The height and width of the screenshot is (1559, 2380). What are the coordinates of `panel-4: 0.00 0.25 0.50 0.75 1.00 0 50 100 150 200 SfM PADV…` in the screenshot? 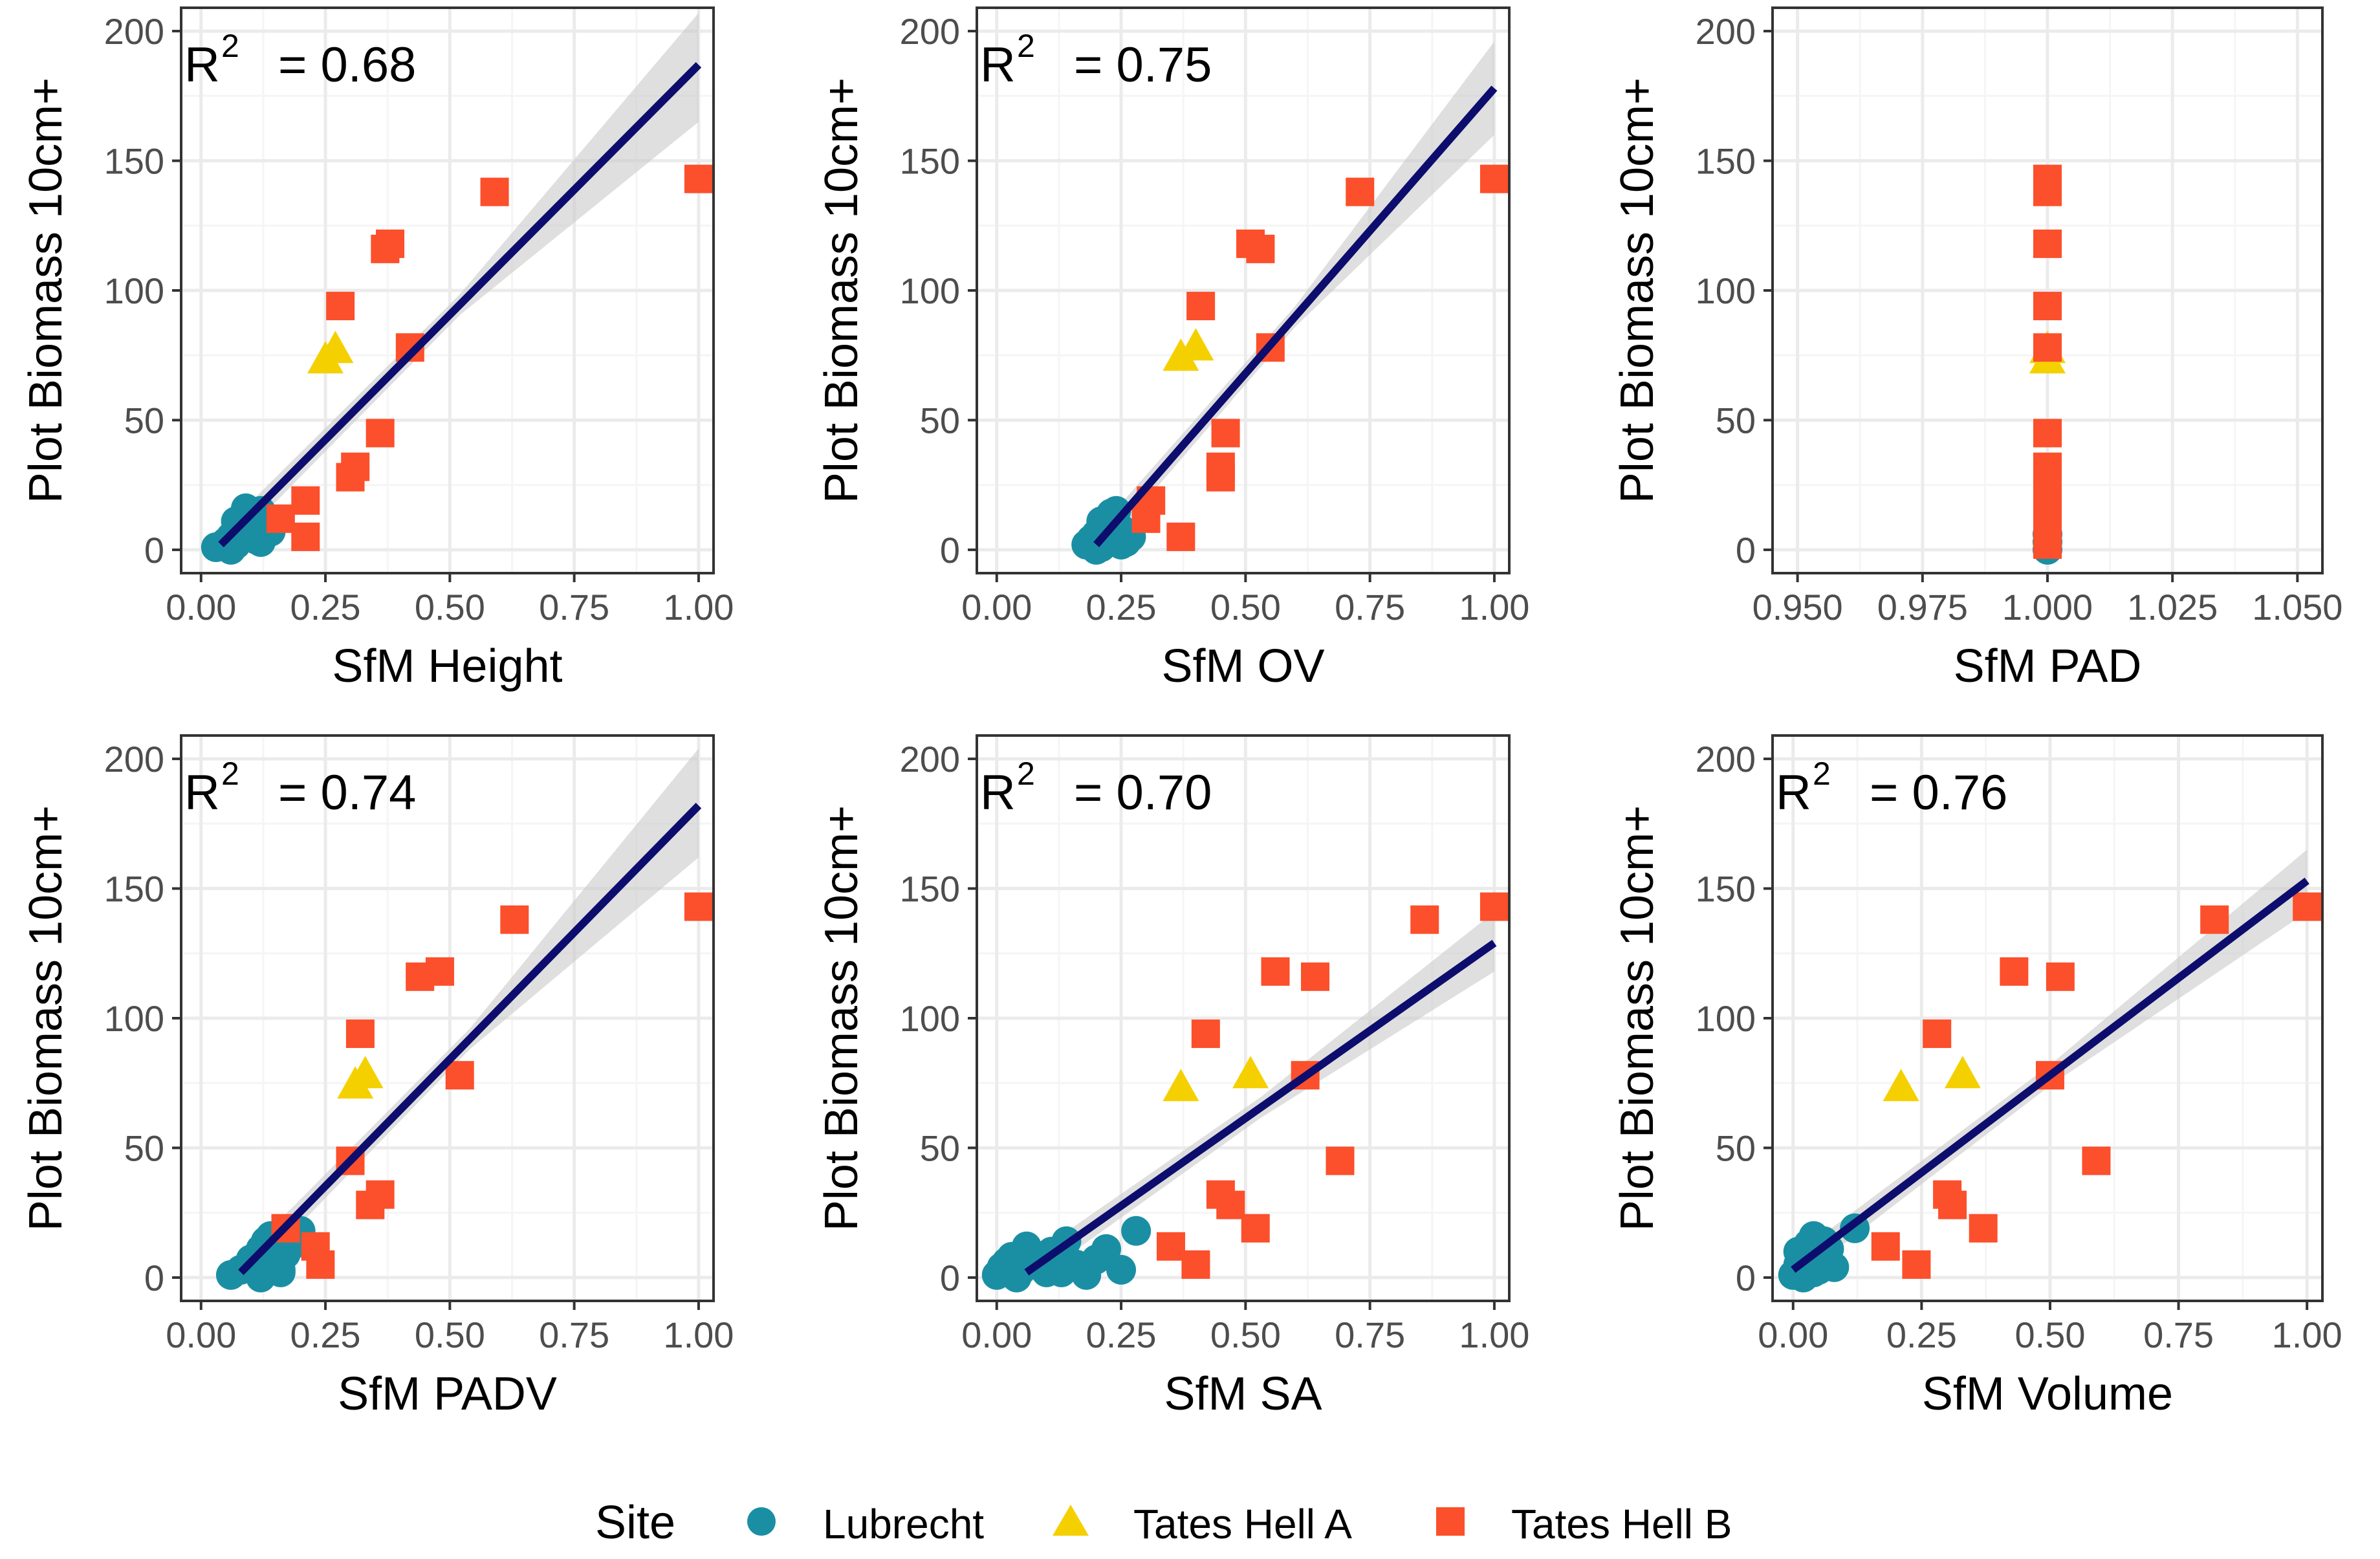 It's located at (377, 1077).